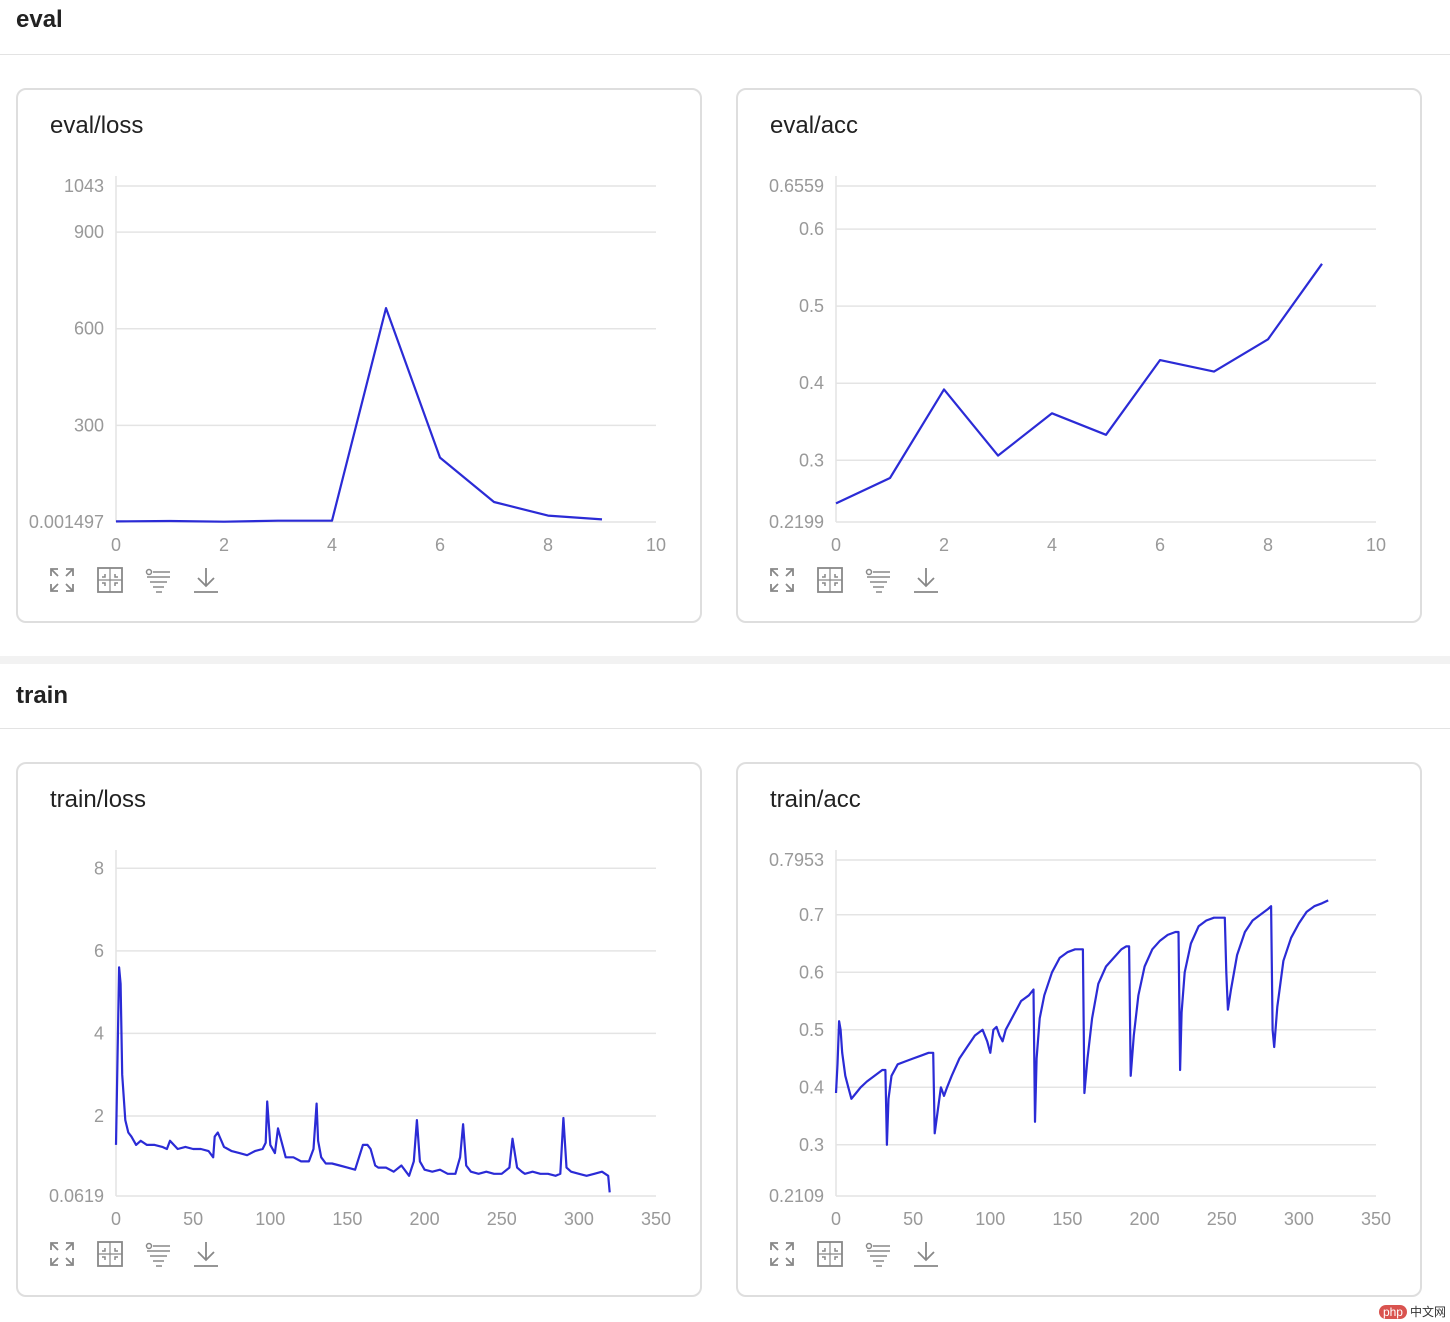 This screenshot has width=1450, height=1322. Describe the element at coordinates (811, 1145) in the screenshot. I see `y-tick-label: 0.3` at that location.